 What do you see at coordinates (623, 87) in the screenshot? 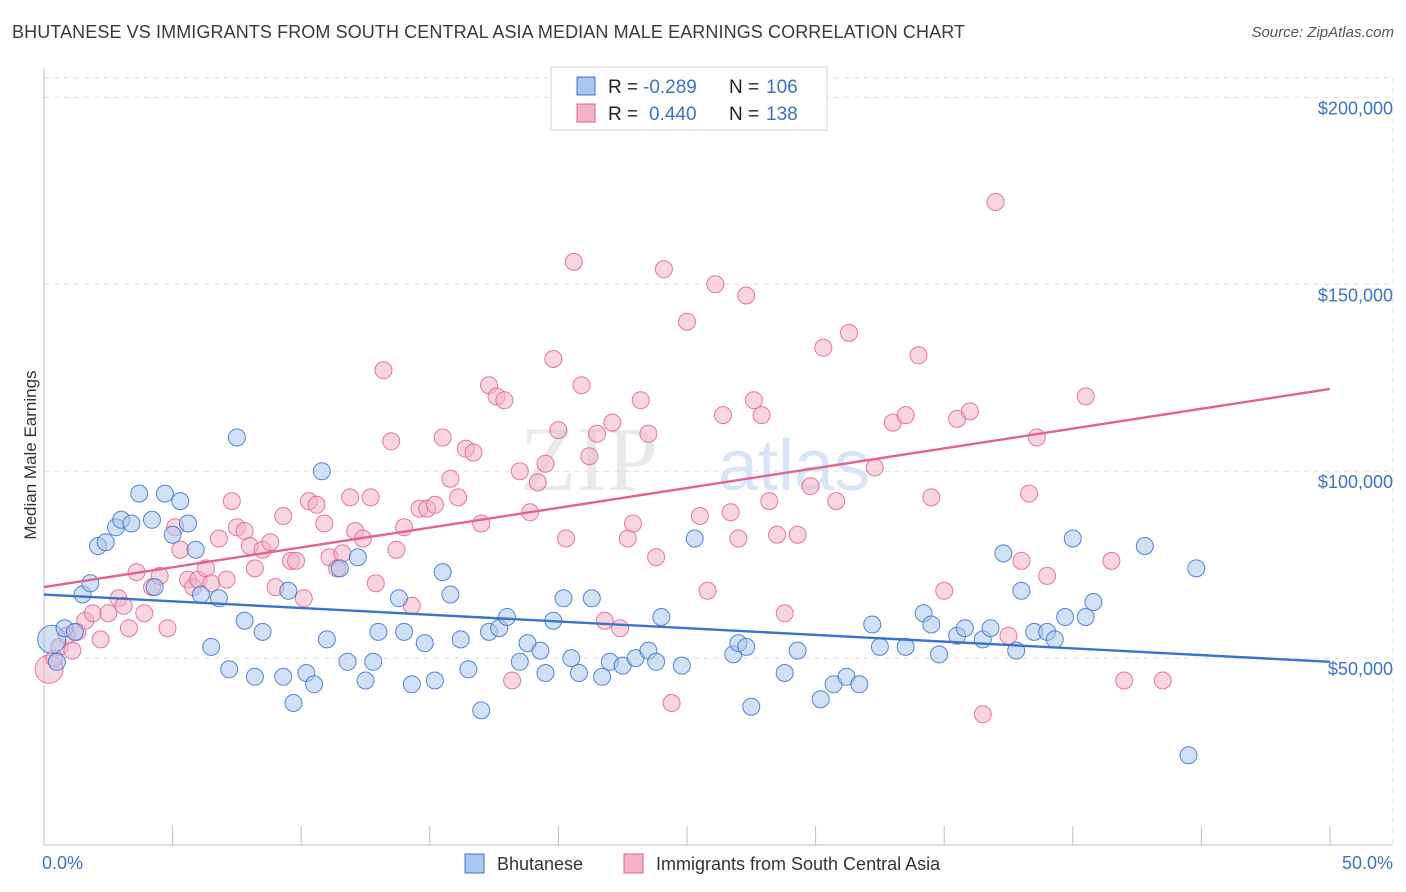
I see `legend-r-label-blue: R =` at bounding box center [623, 87].